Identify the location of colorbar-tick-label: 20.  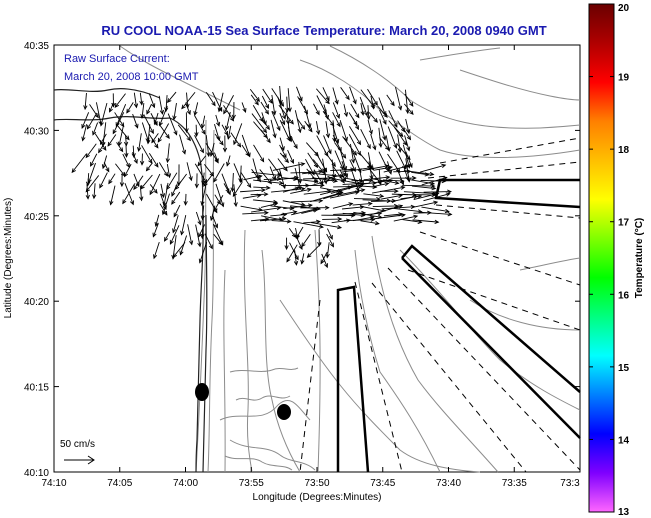
(624, 8).